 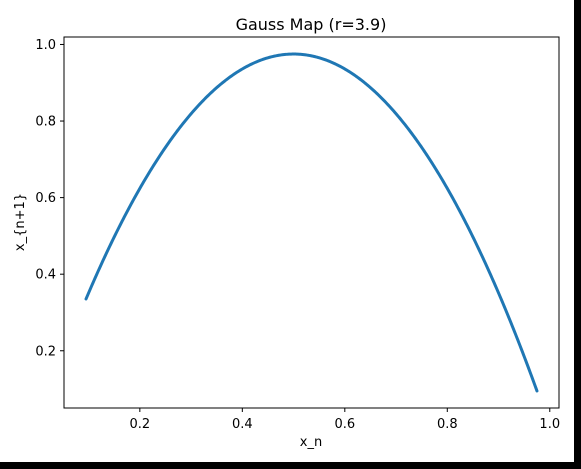 I want to click on x-tick-label: 1.0, so click(x=549, y=424).